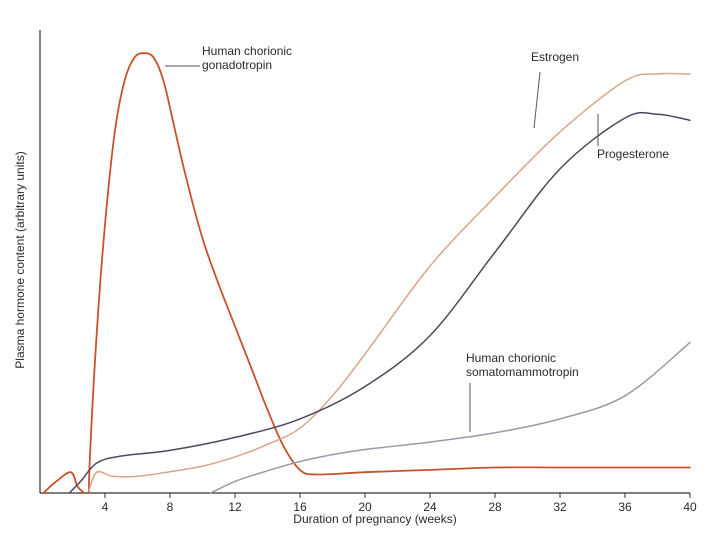 Image resolution: width=720 pixels, height=540 pixels. Describe the element at coordinates (105, 507) in the screenshot. I see `x-tick-label-4: 4` at that location.